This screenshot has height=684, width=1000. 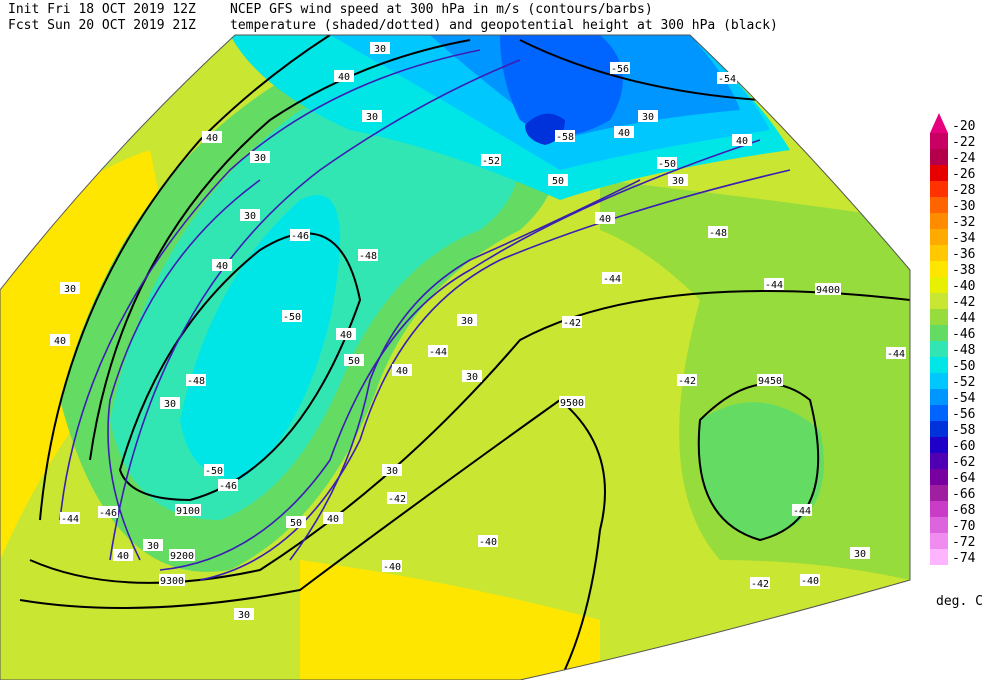 I want to click on colorbar-label: -74, so click(x=964, y=558).